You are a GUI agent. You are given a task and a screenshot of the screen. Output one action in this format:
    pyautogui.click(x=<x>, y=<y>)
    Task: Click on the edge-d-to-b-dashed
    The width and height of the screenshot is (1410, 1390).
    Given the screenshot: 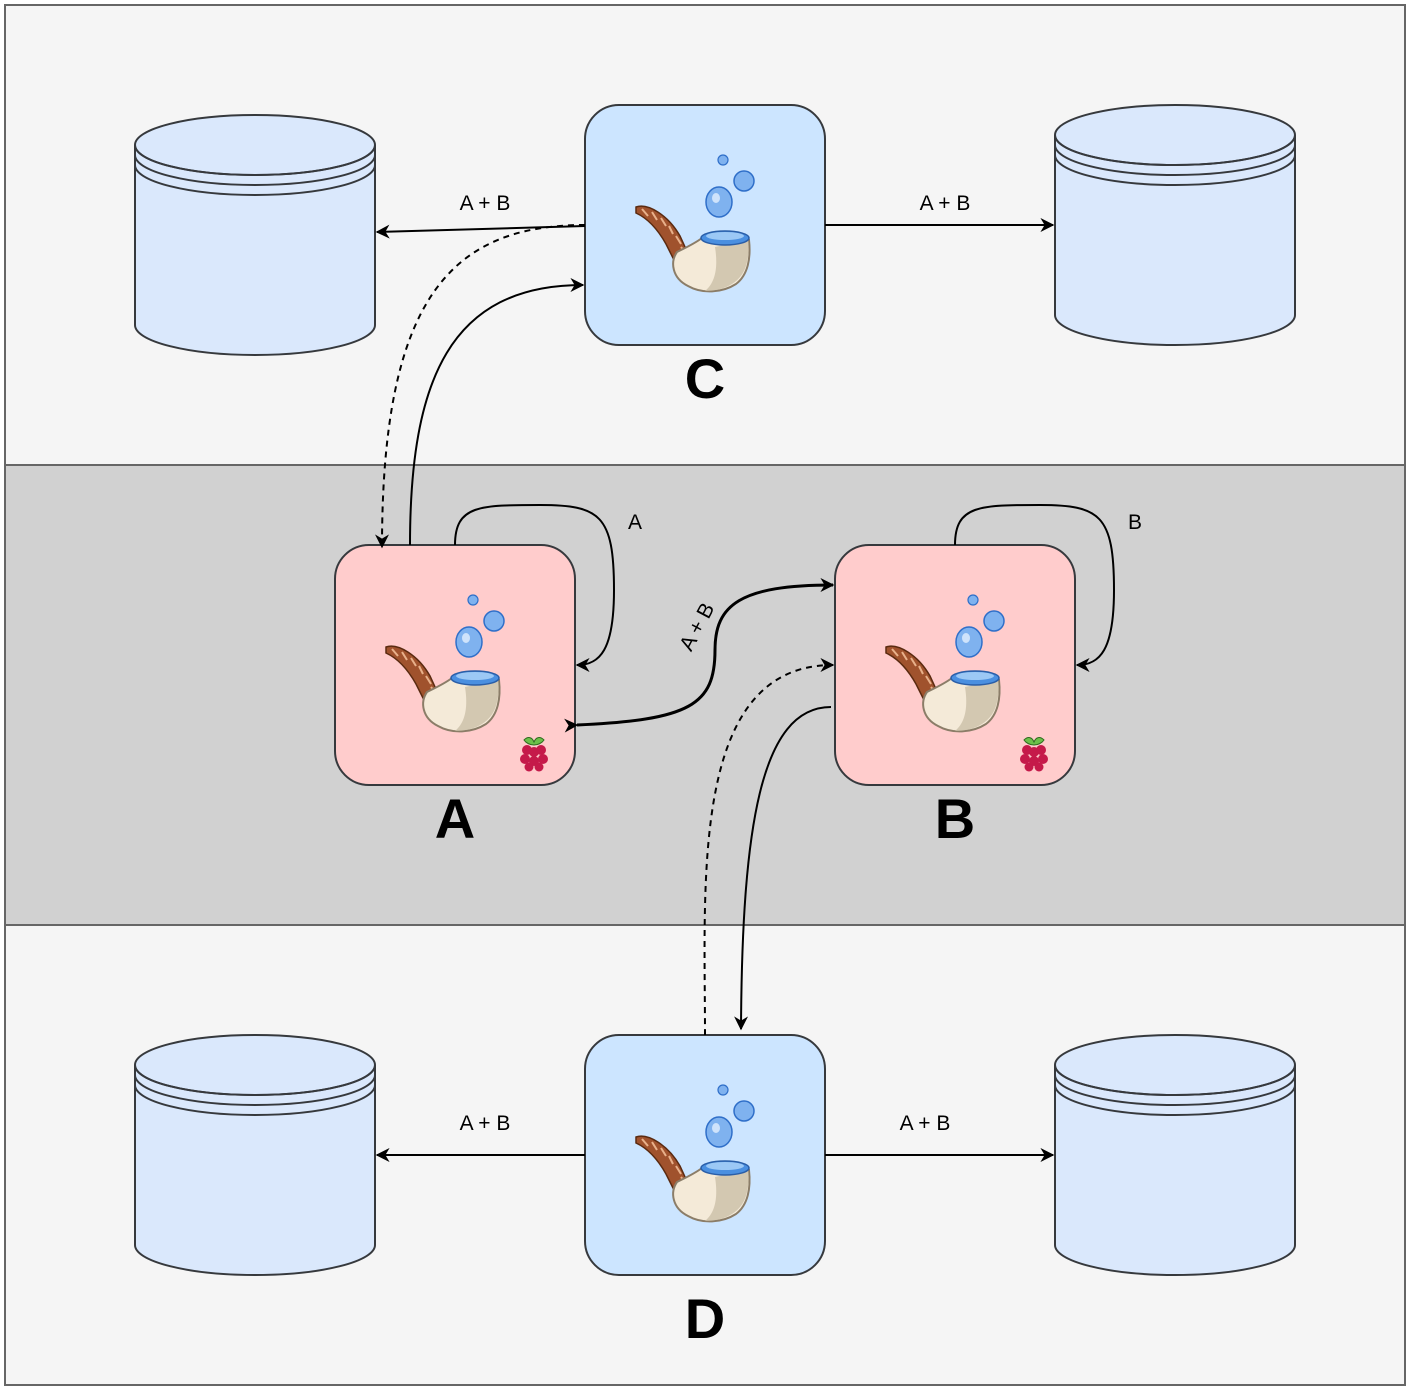 What is the action you would take?
    pyautogui.click(x=769, y=847)
    